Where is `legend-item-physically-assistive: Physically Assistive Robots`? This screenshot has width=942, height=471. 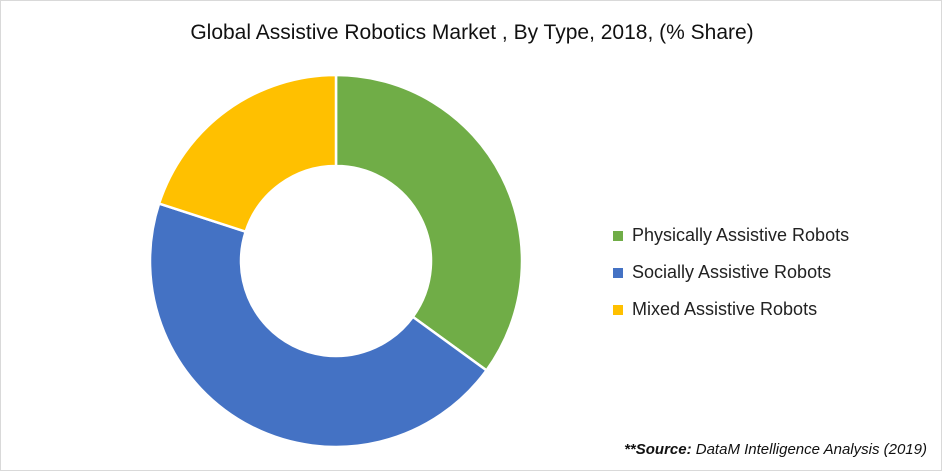 legend-item-physically-assistive: Physically Assistive Robots is located at coordinates (731, 235).